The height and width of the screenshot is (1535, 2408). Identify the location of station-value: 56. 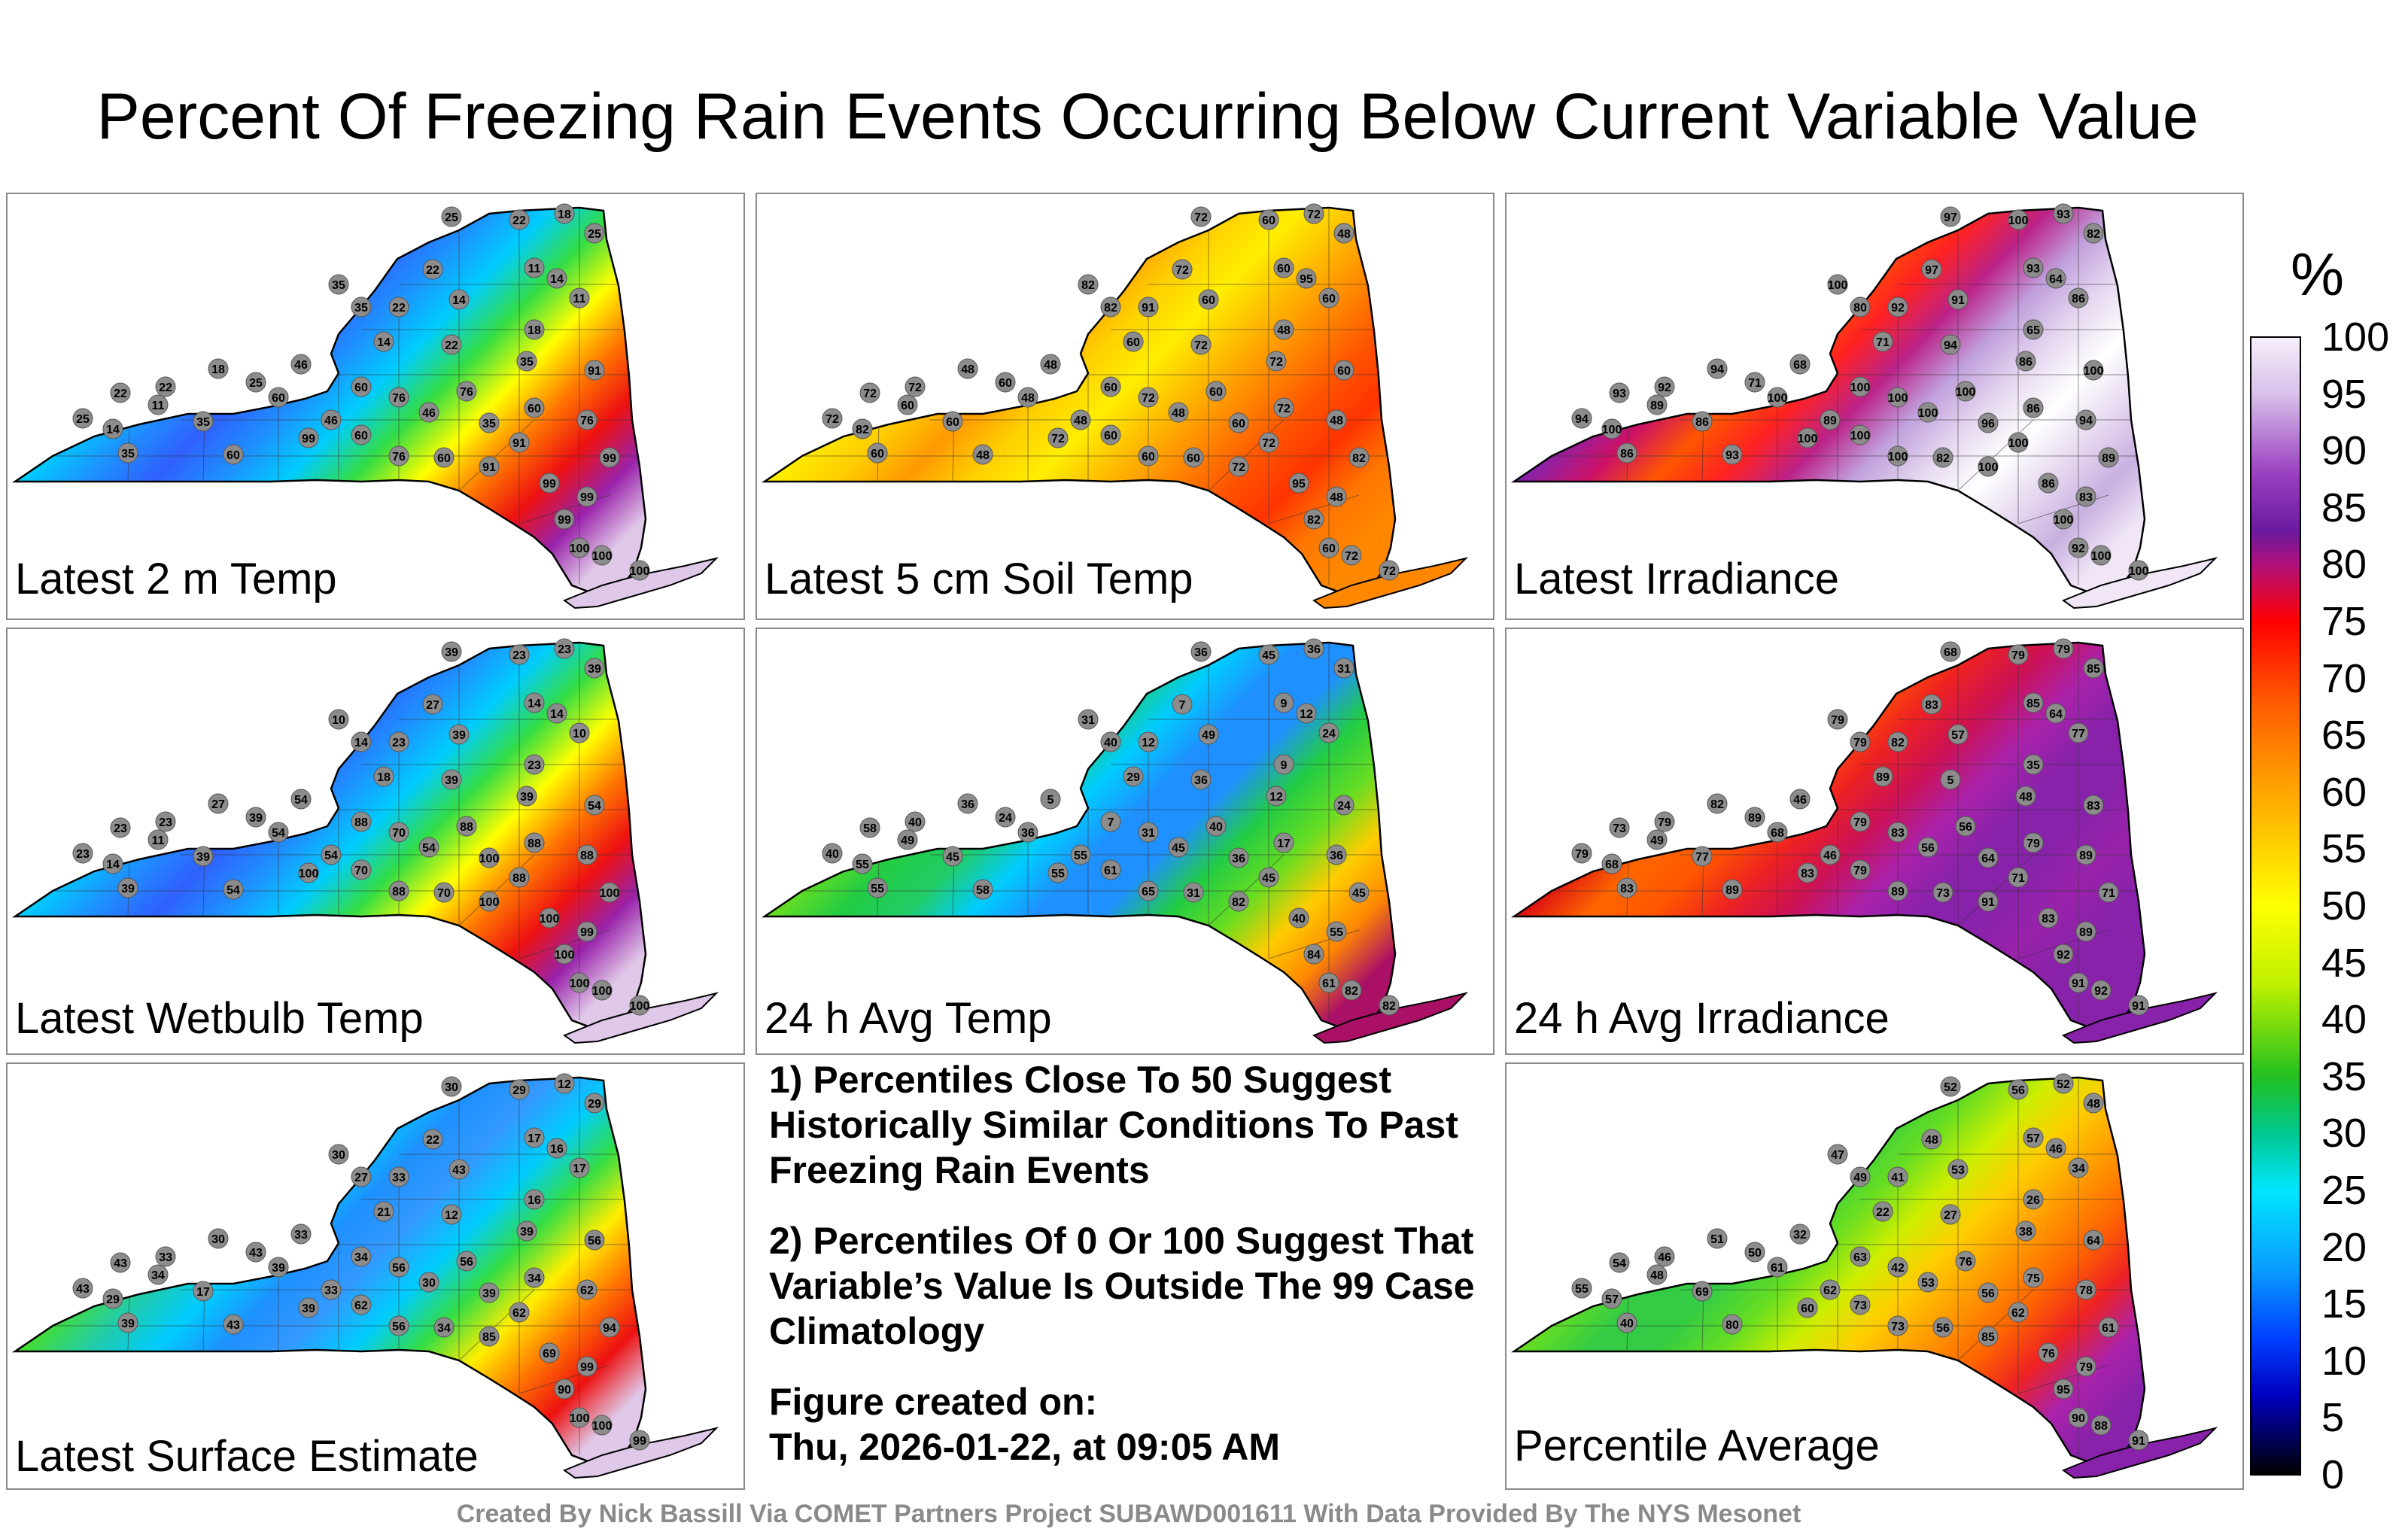
(2018, 1090).